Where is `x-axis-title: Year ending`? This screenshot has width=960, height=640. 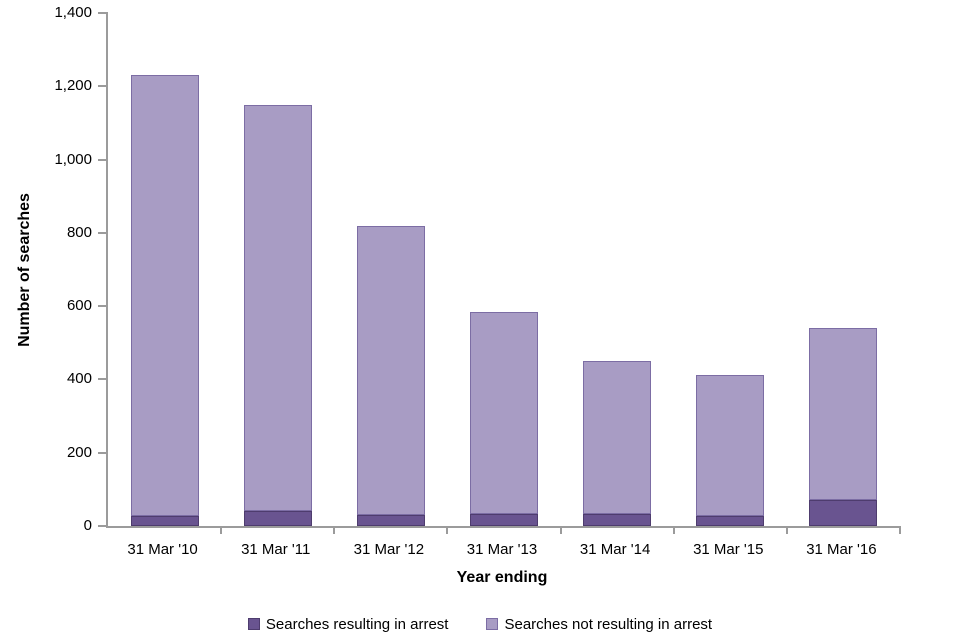
x-axis-title: Year ending is located at coordinates (502, 577).